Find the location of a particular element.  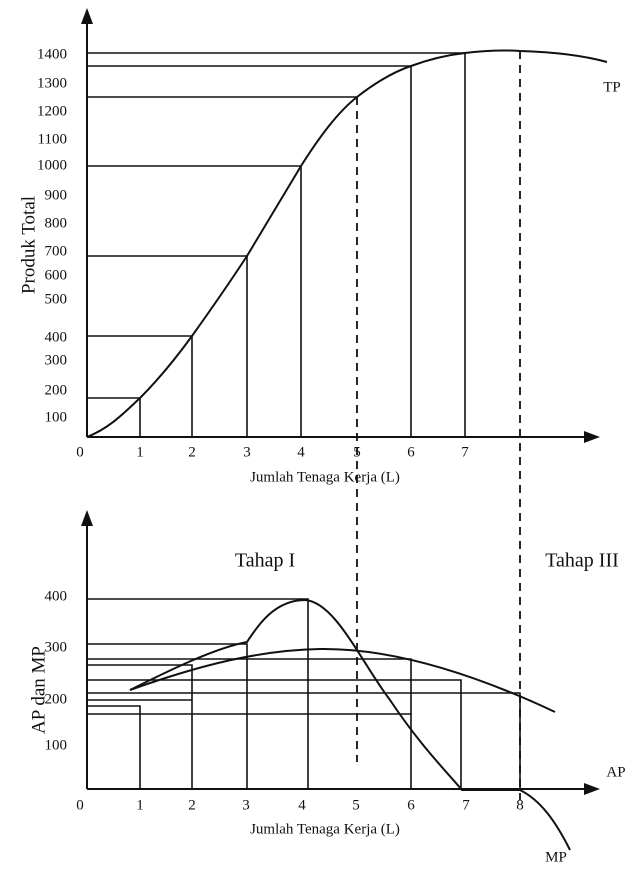

ap-curve is located at coordinates (342, 680).